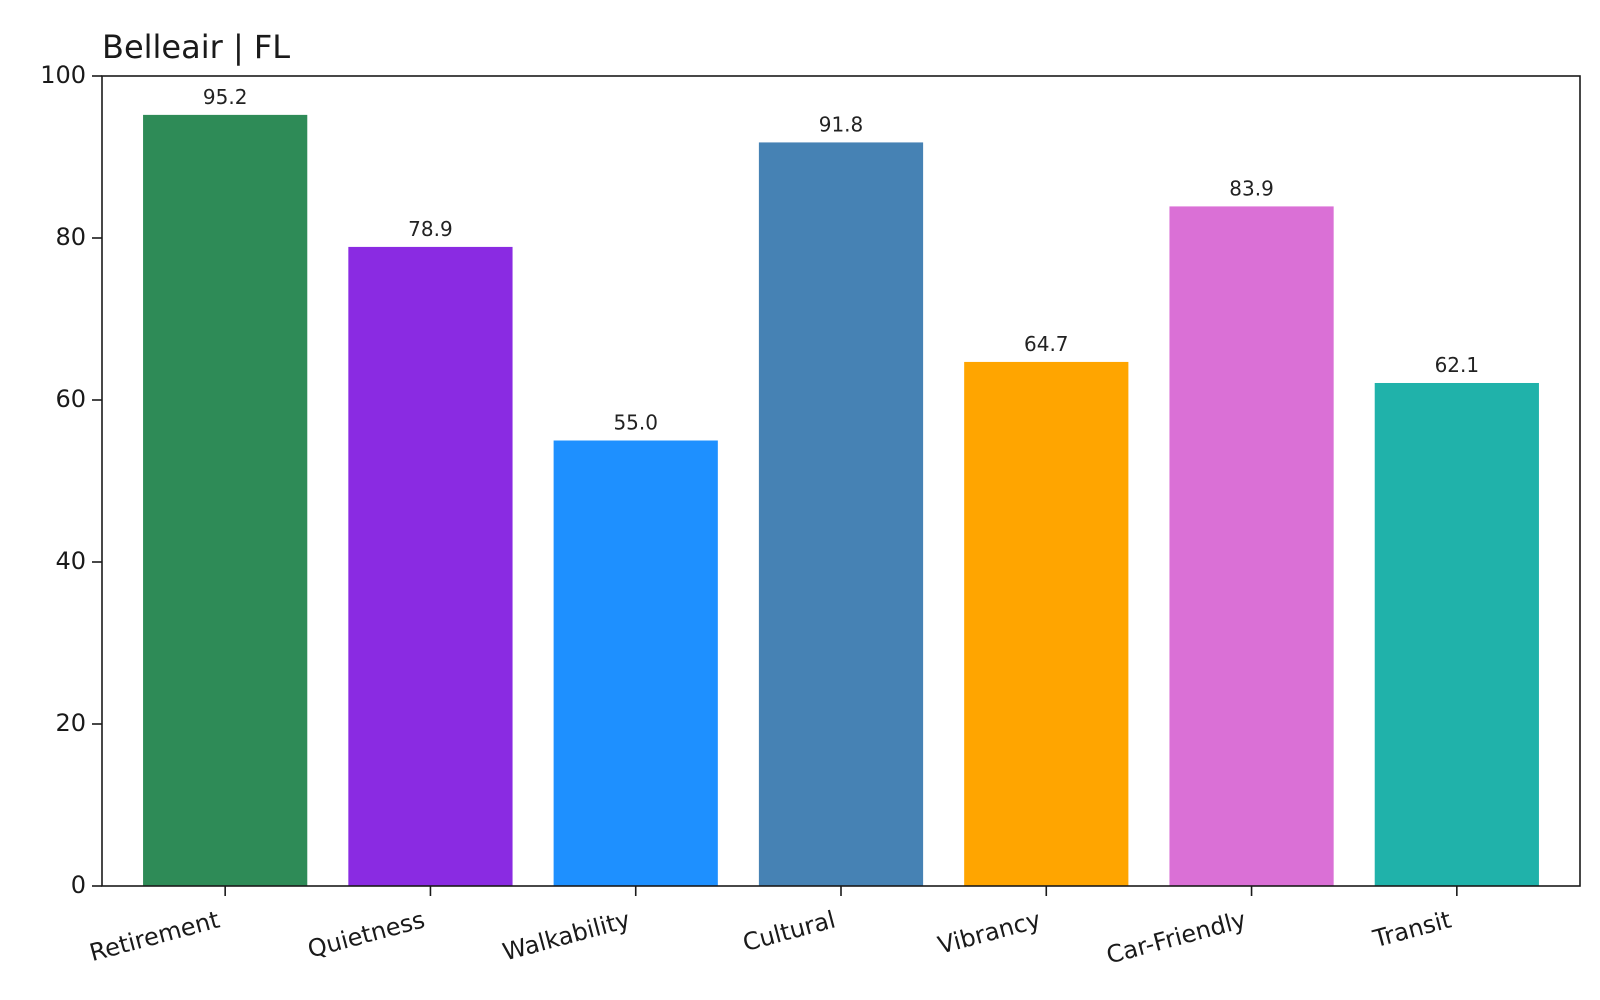  Describe the element at coordinates (78, 885) in the screenshot. I see `y-tick-label: 0` at that location.